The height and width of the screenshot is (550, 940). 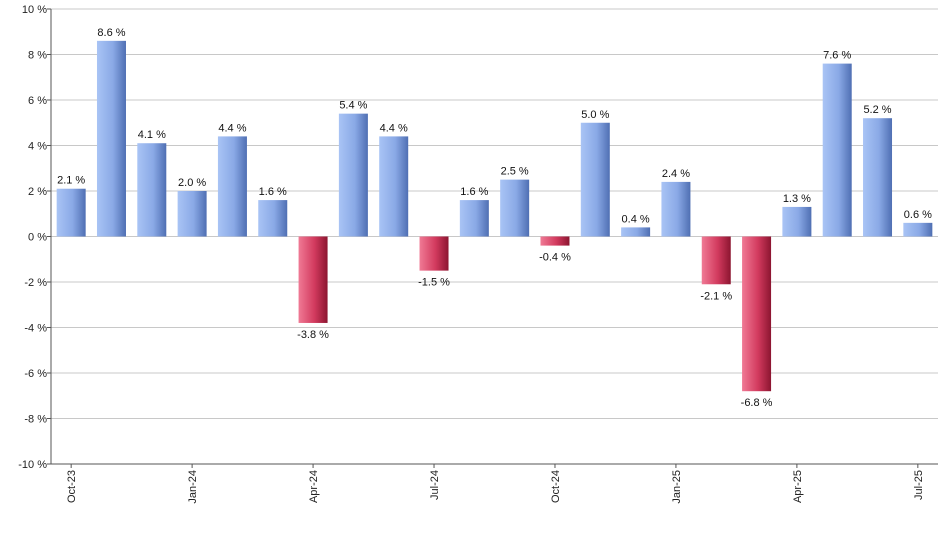 I want to click on y-tick-label: 0 %, so click(x=37, y=238).